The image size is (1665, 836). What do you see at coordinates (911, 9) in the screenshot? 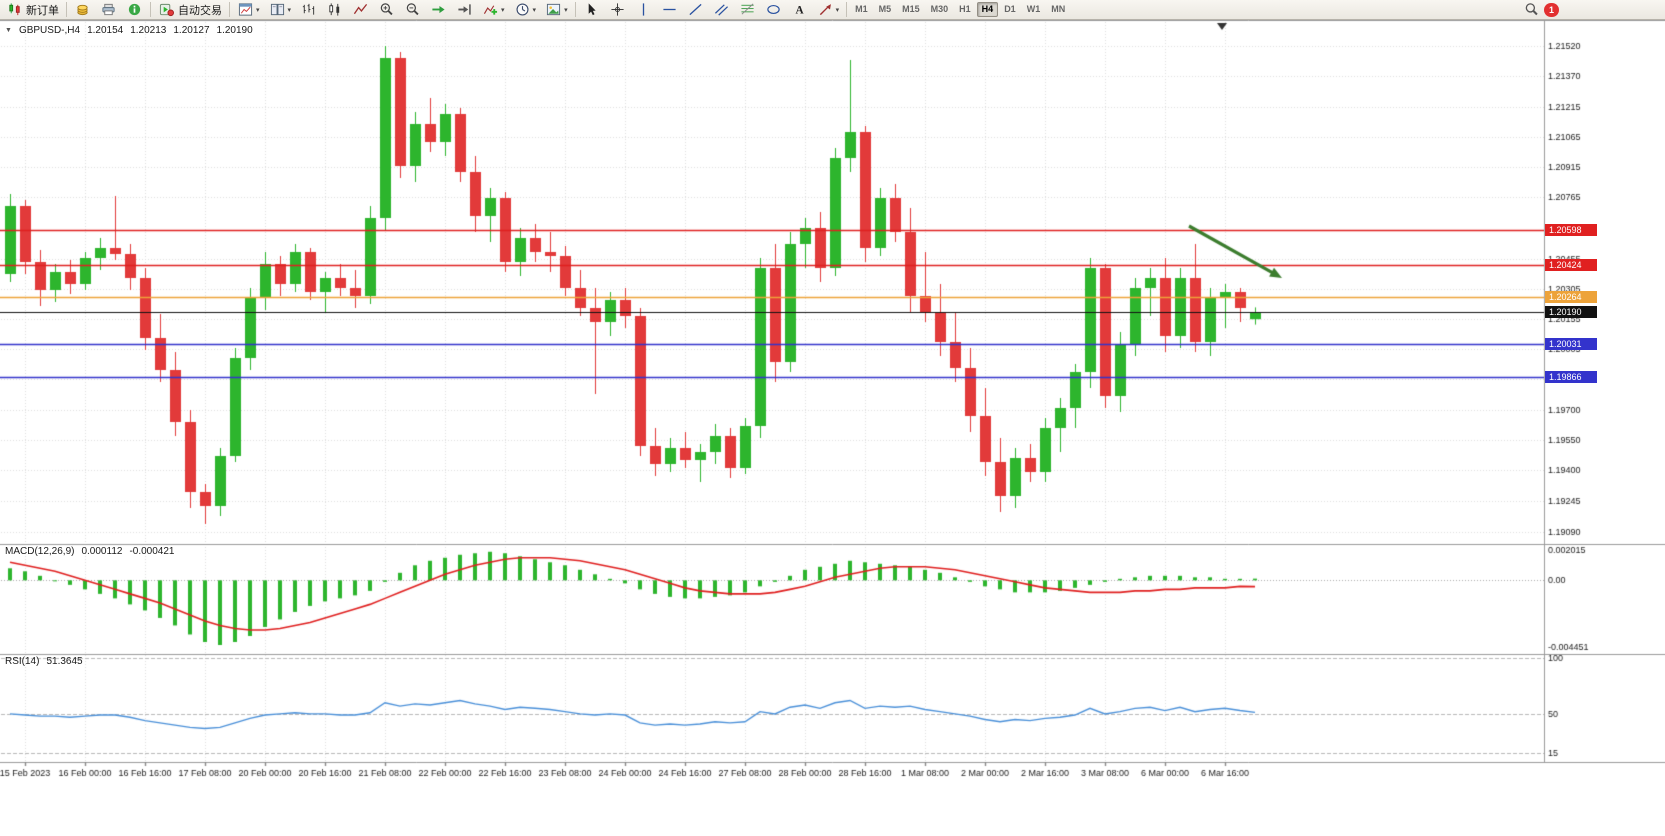
I see `timeframe-M15: M15` at bounding box center [911, 9].